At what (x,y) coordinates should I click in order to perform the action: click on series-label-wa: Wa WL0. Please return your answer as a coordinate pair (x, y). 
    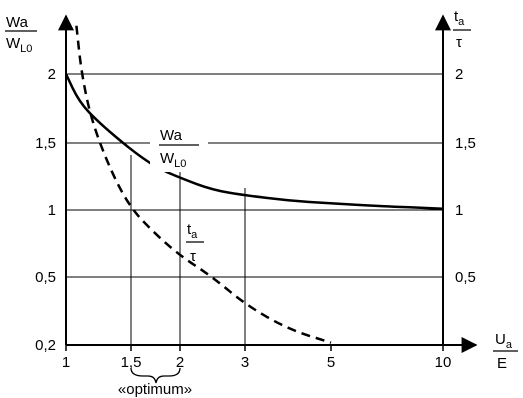
    Looking at the image, I should click on (179, 147).